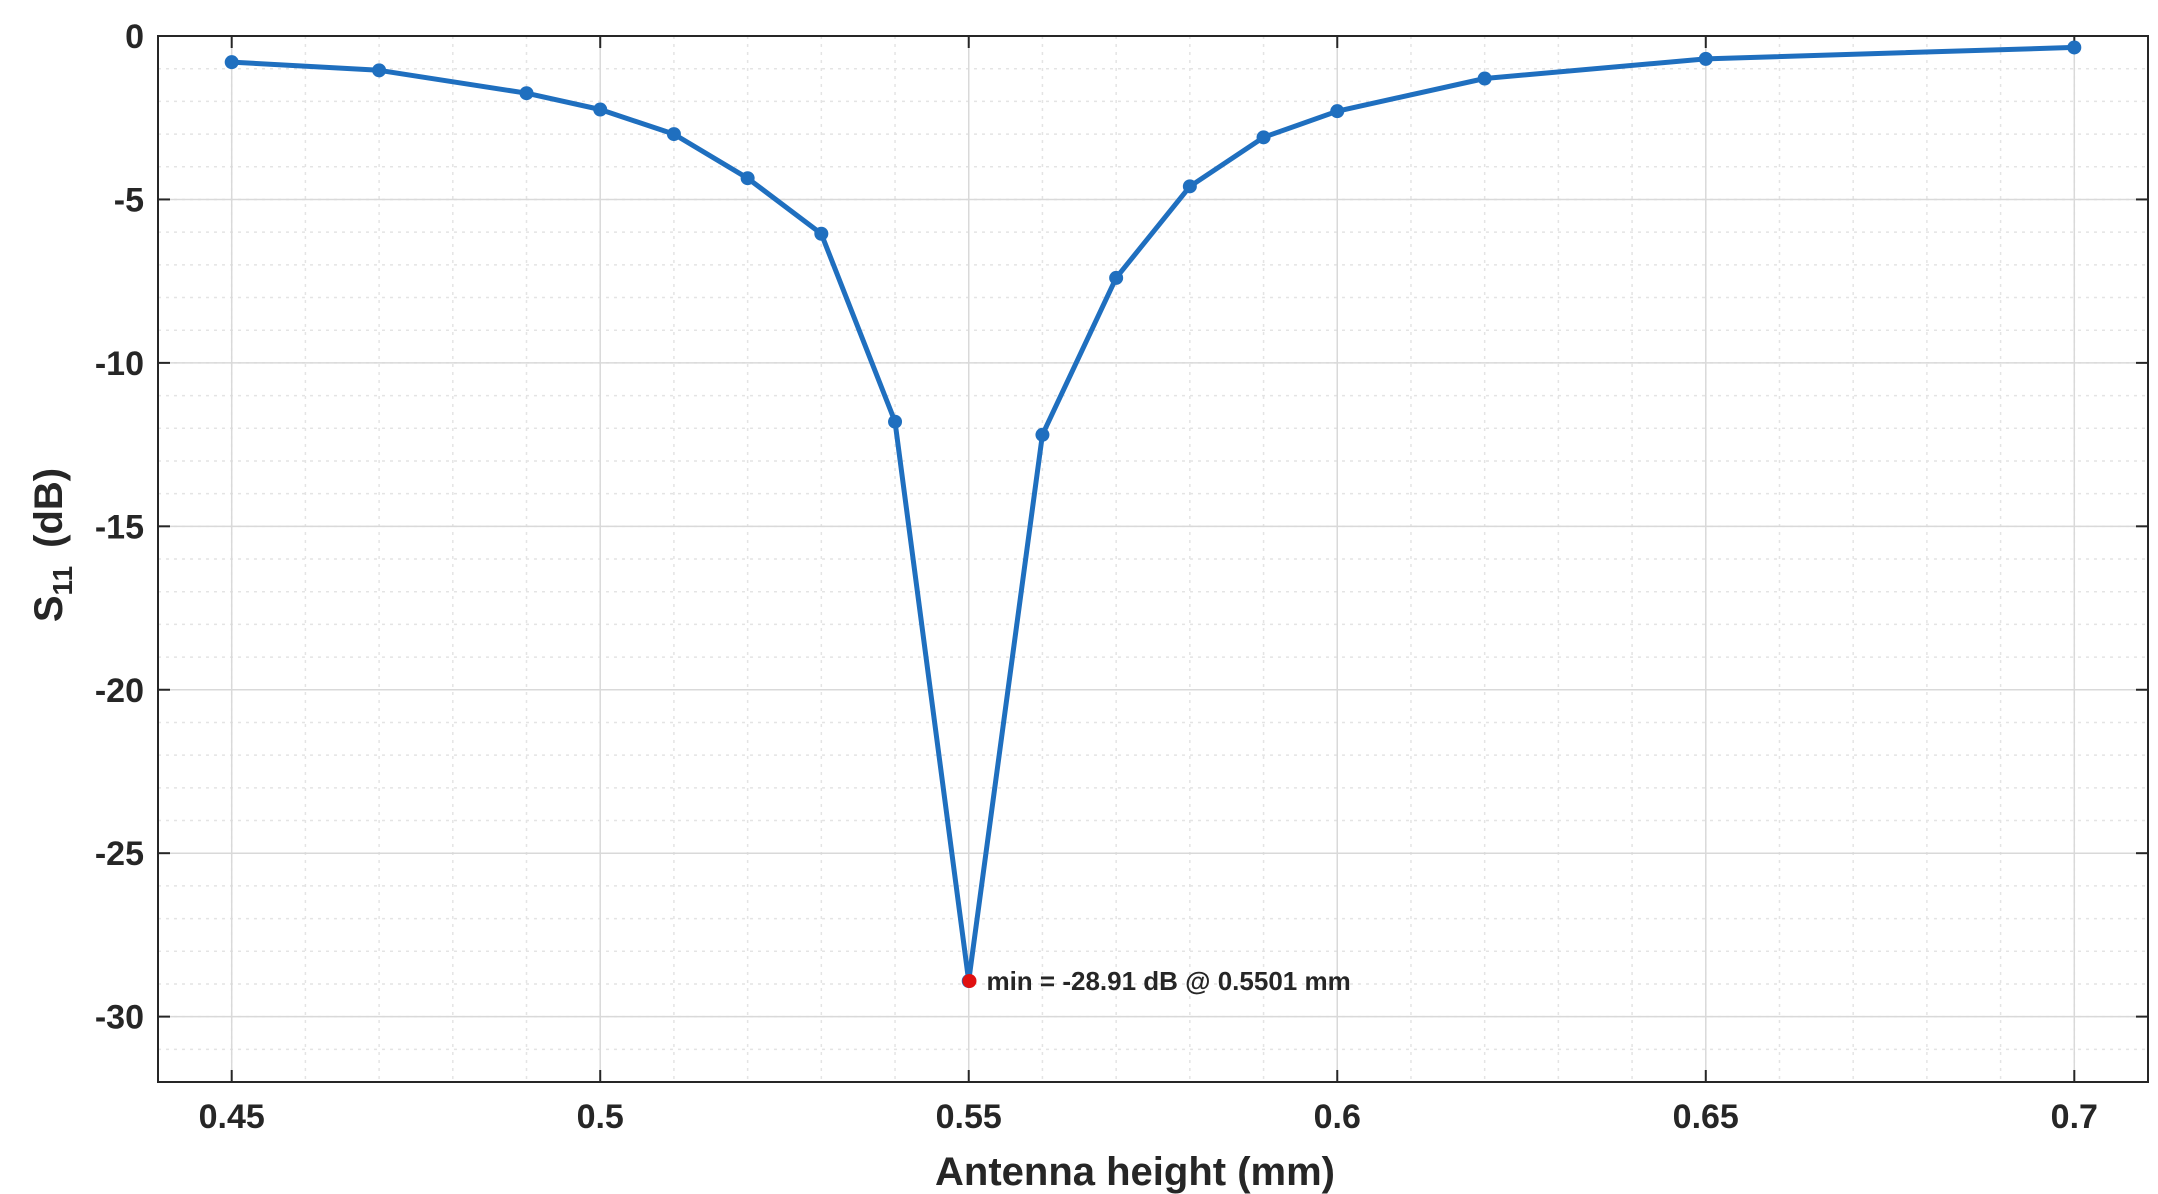 The image size is (2158, 1194). I want to click on x-tick-label: 0.6, so click(1337, 1117).